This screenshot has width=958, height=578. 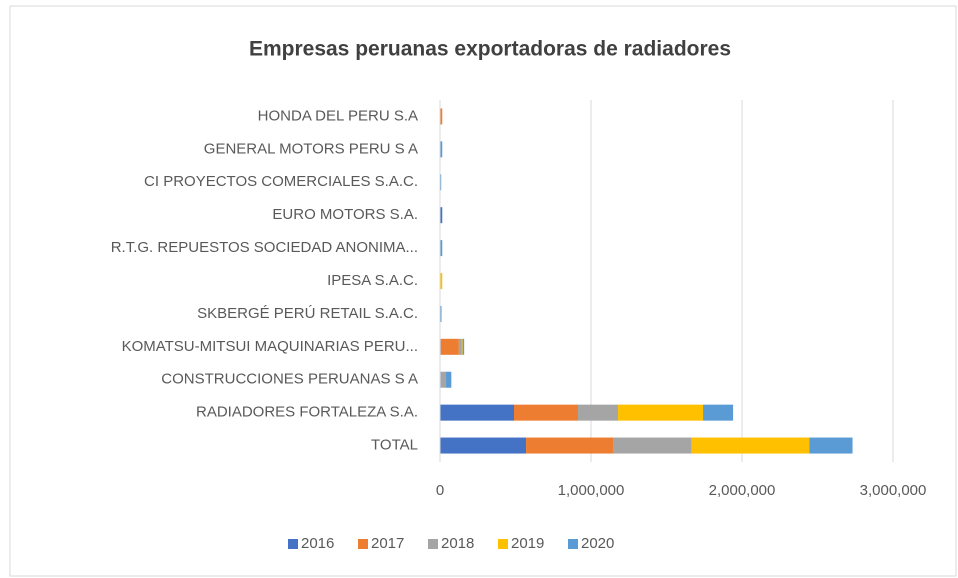 What do you see at coordinates (597, 543) in the screenshot?
I see `legend-label: 2020` at bounding box center [597, 543].